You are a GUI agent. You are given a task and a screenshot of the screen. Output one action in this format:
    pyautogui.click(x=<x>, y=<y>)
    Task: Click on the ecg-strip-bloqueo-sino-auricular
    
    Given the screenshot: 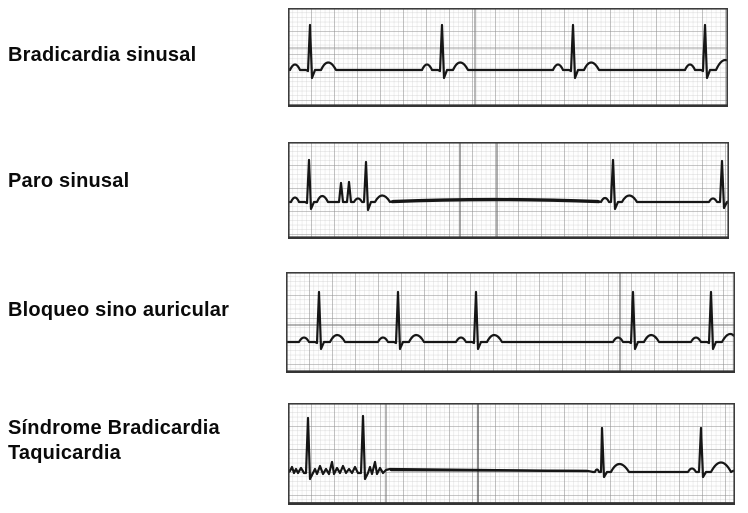 What is the action you would take?
    pyautogui.click(x=510, y=322)
    